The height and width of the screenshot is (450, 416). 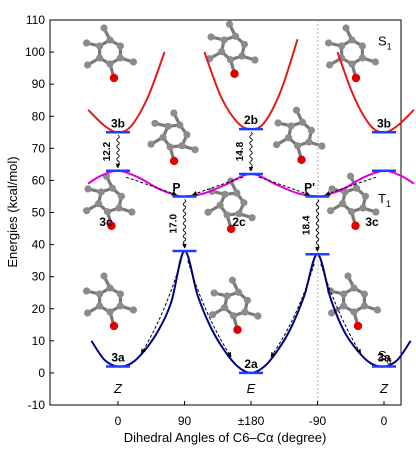 What do you see at coordinates (384, 388) in the screenshot?
I see `configuration-label: Z` at bounding box center [384, 388].